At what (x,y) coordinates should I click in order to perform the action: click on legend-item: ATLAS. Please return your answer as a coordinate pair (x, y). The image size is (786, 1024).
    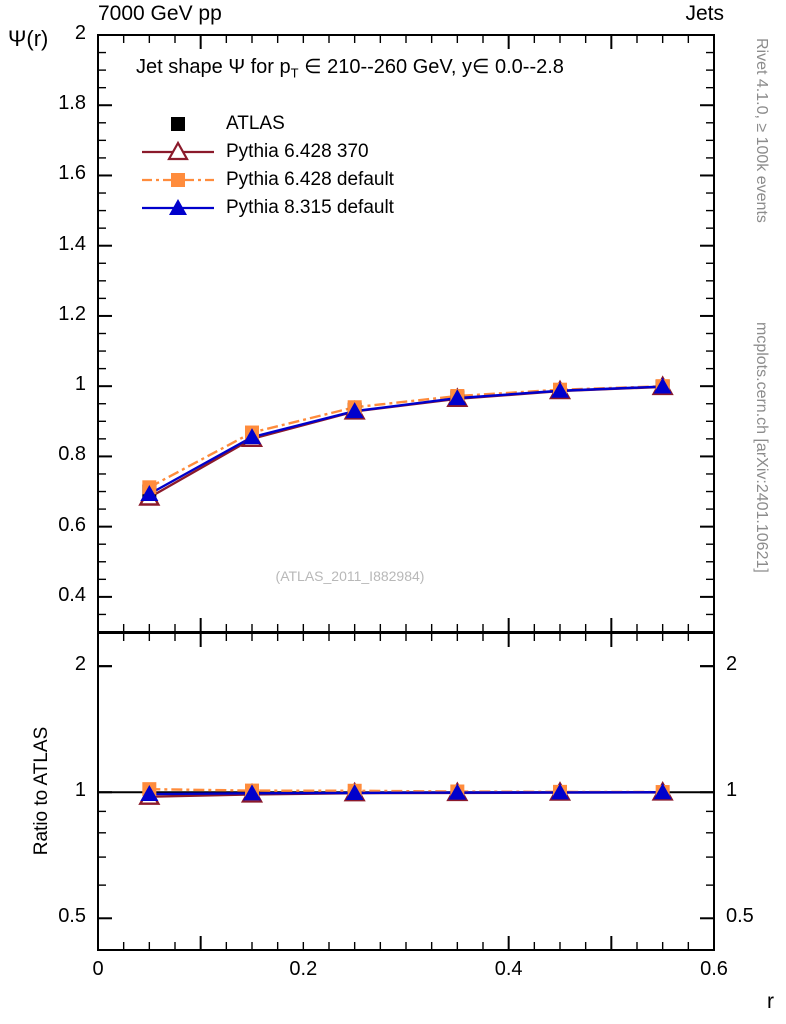
    Looking at the image, I should click on (267, 124).